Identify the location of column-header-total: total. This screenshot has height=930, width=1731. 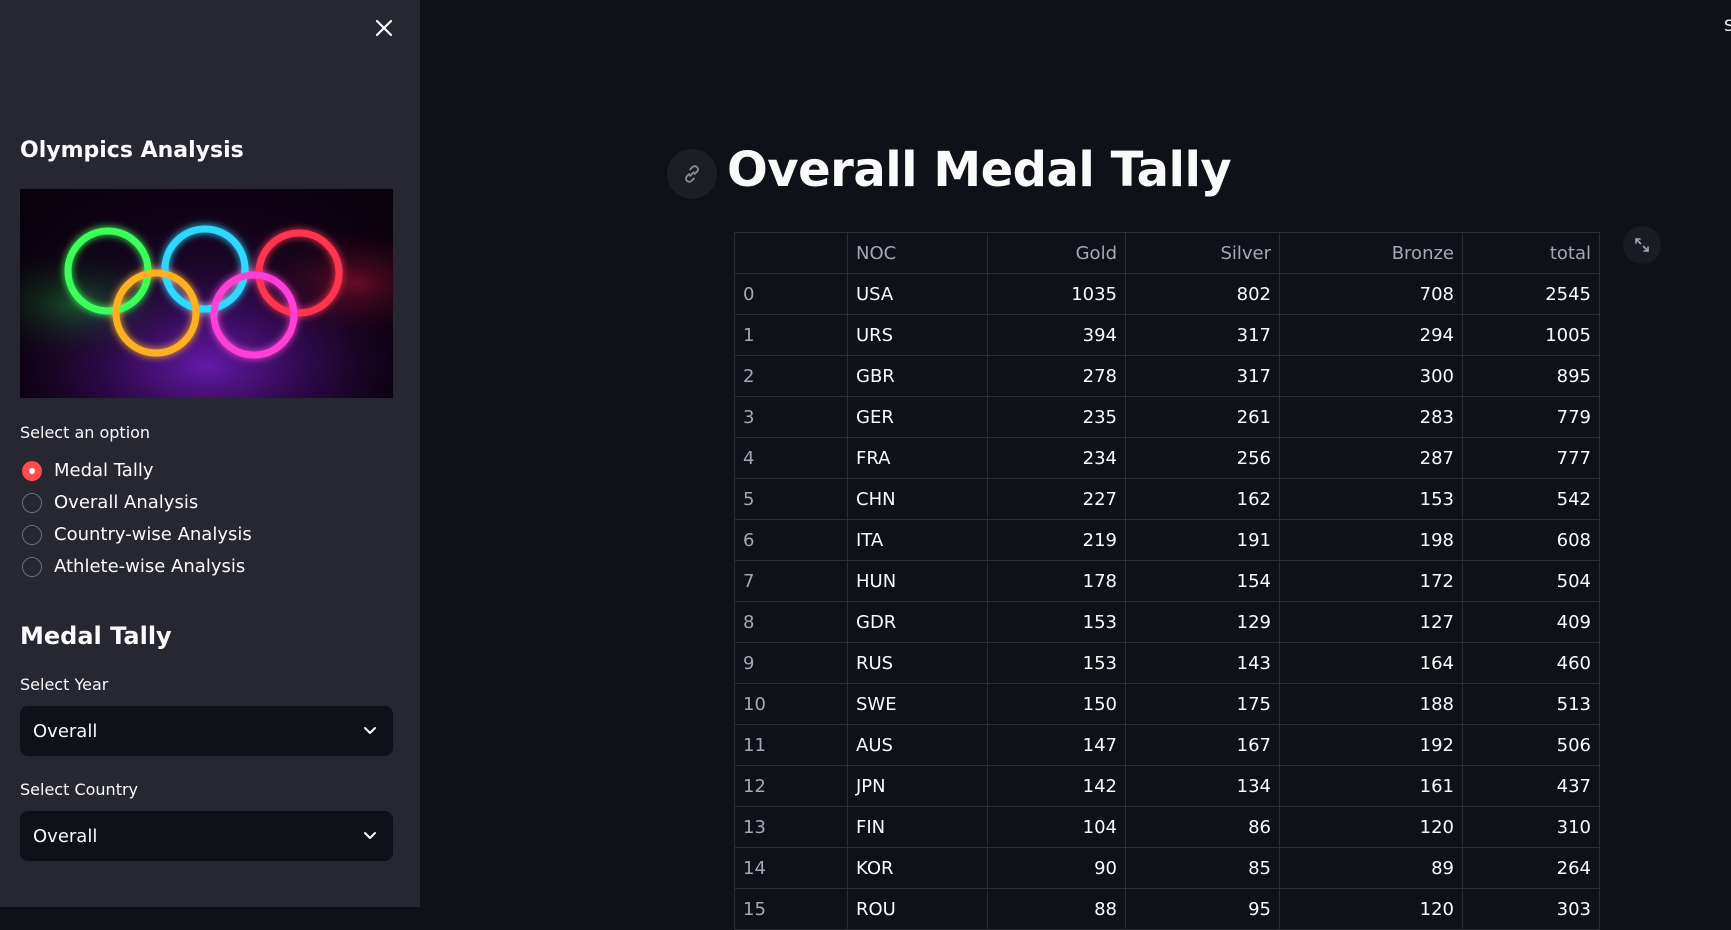
(1531, 253).